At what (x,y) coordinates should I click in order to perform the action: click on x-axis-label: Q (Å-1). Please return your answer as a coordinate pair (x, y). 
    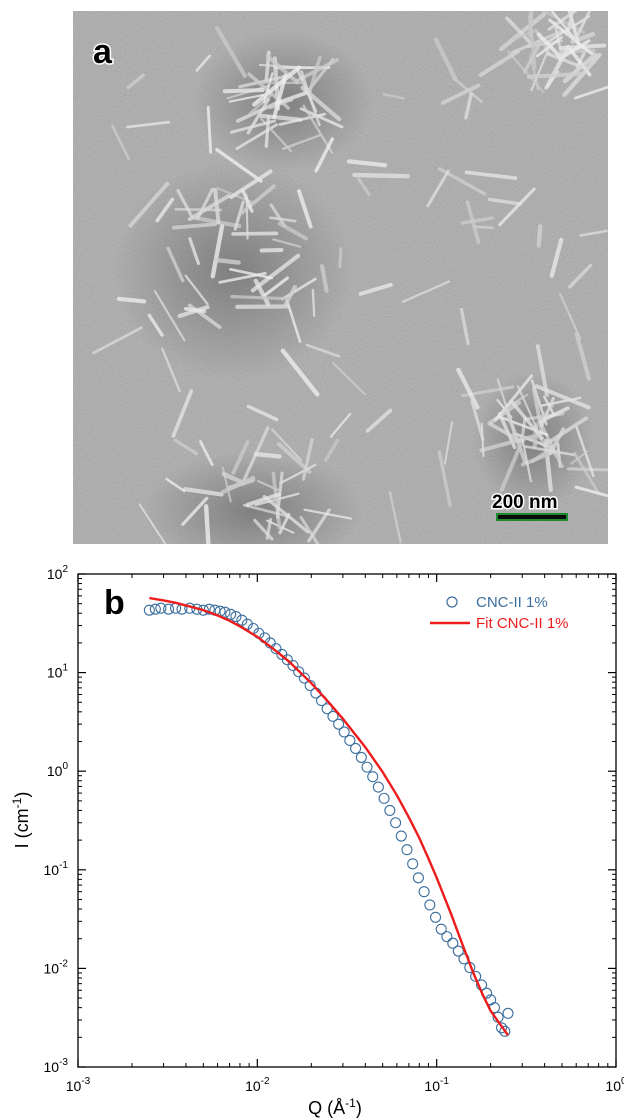
    Looking at the image, I should click on (335, 1107).